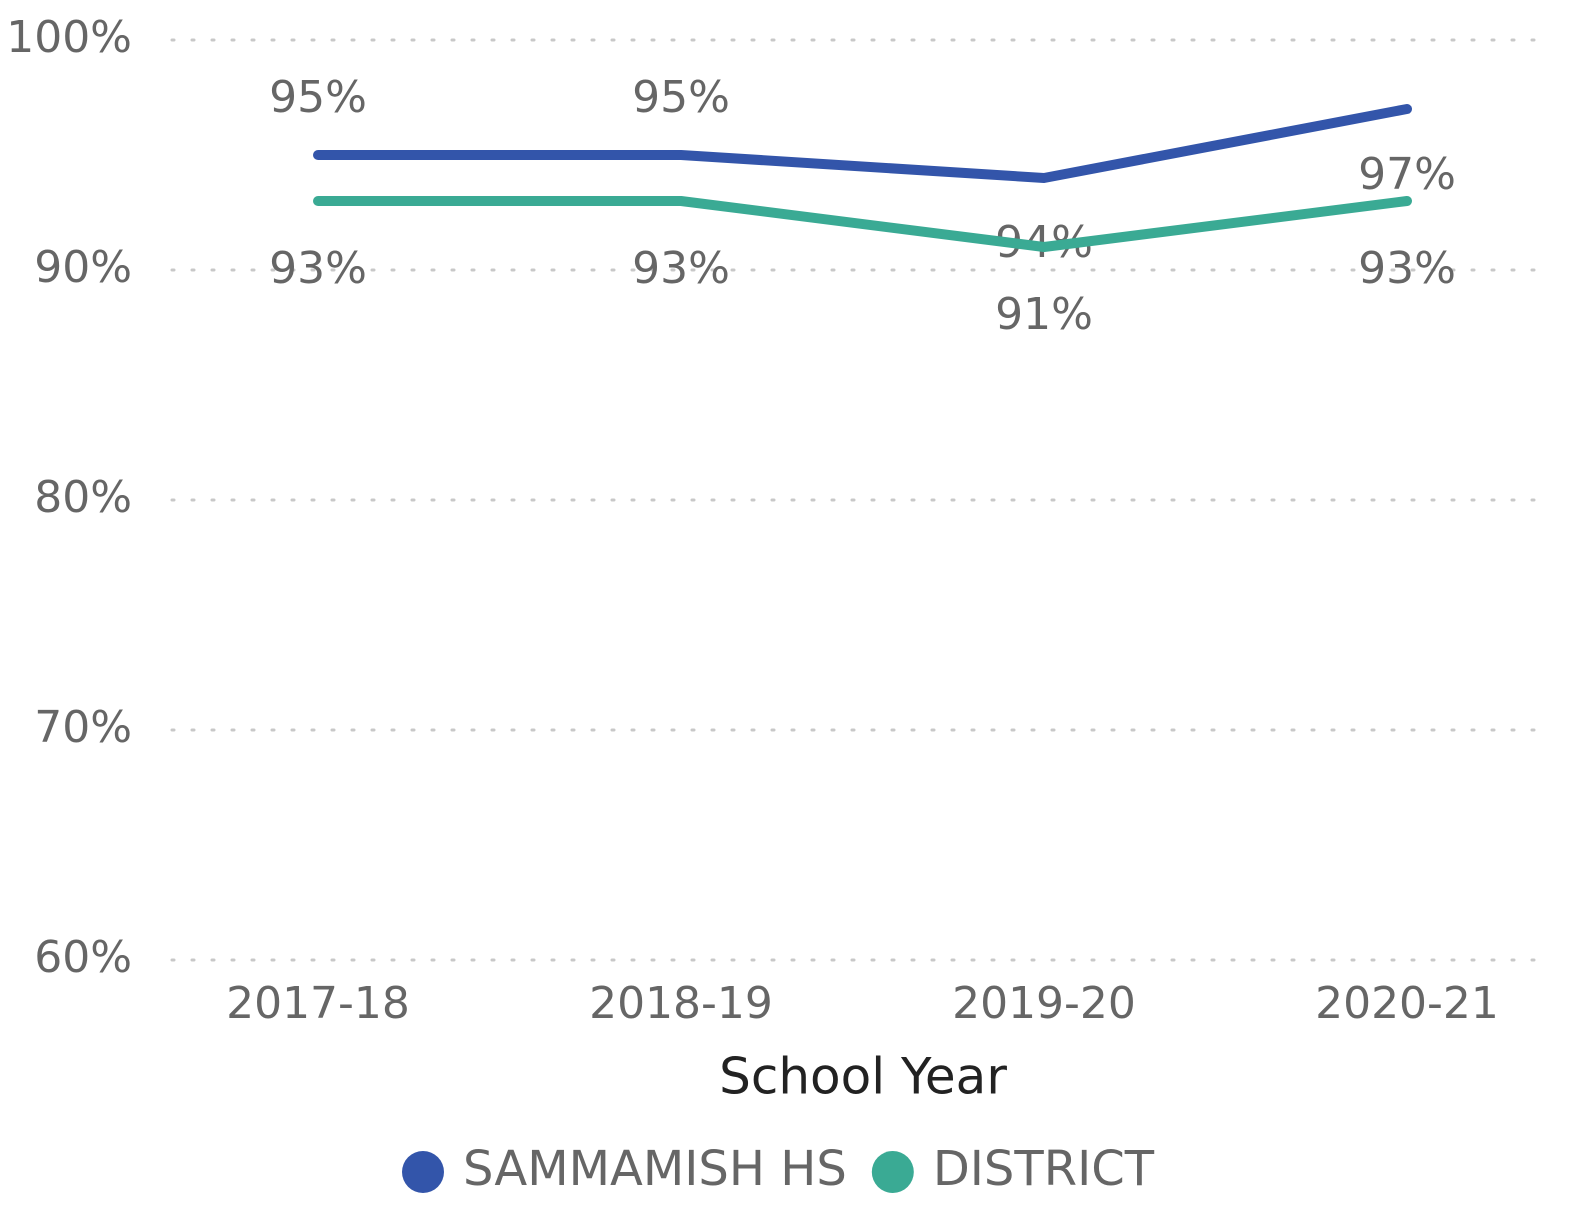 Image resolution: width=1578 pixels, height=1207 pixels. Describe the element at coordinates (83, 267) in the screenshot. I see `y-tick-label: 90%` at that location.